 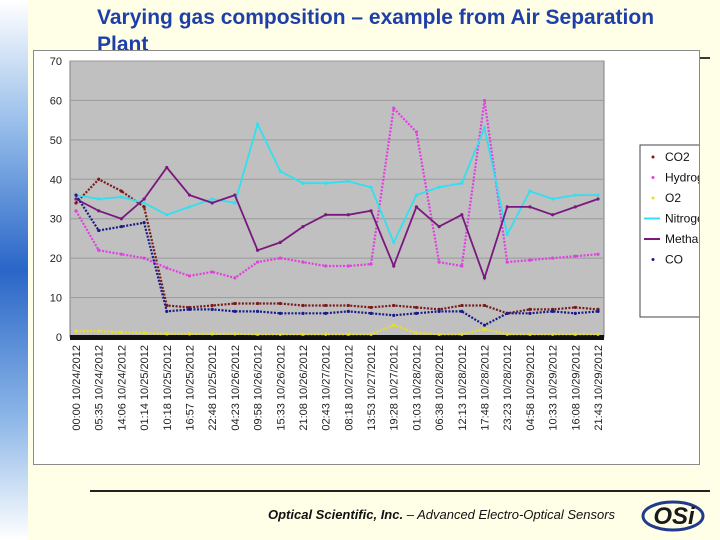 I want to click on x-tick-label: 04:23 10/26/2012, so click(x=236, y=388).